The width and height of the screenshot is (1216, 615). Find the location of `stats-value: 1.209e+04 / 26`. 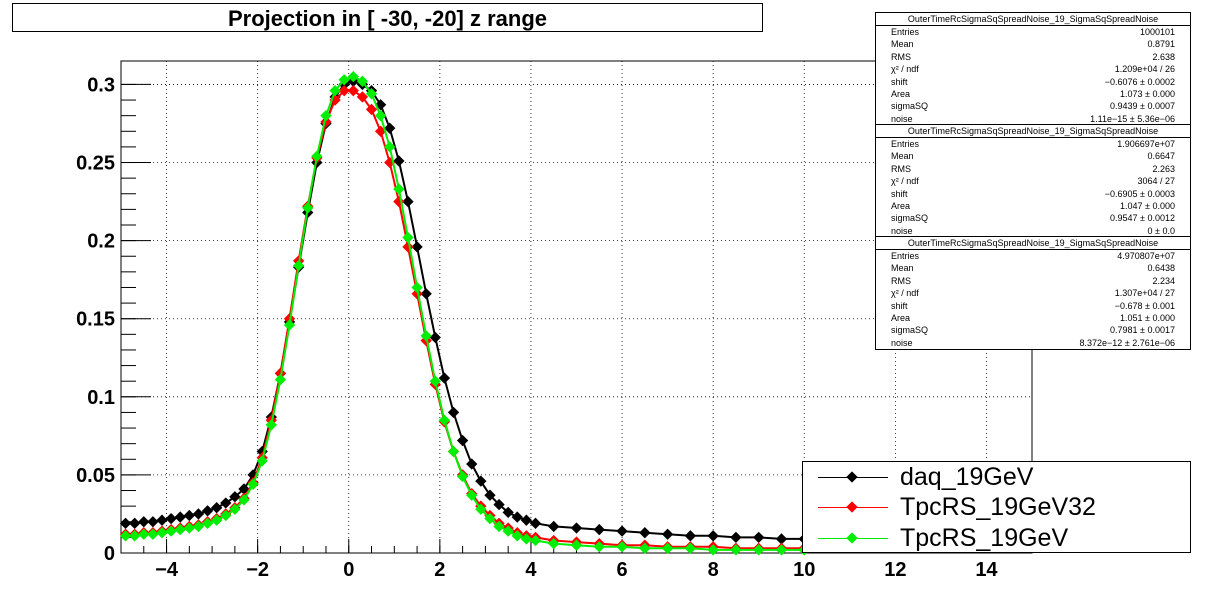

stats-value: 1.209e+04 / 26 is located at coordinates (1144, 69).